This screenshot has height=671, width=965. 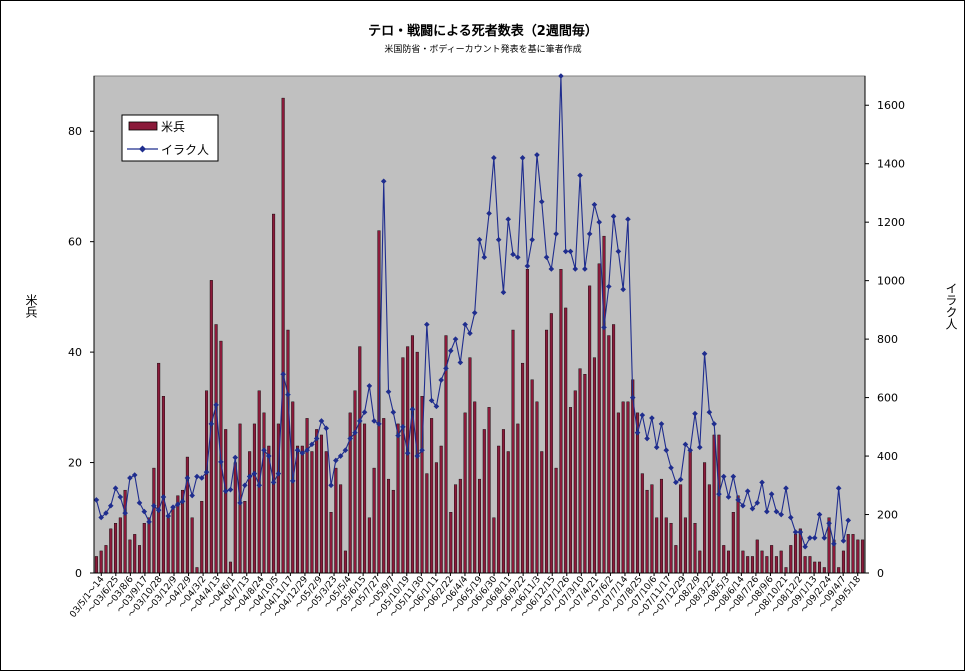 I want to click on right-tick-label: 600, so click(x=887, y=398).